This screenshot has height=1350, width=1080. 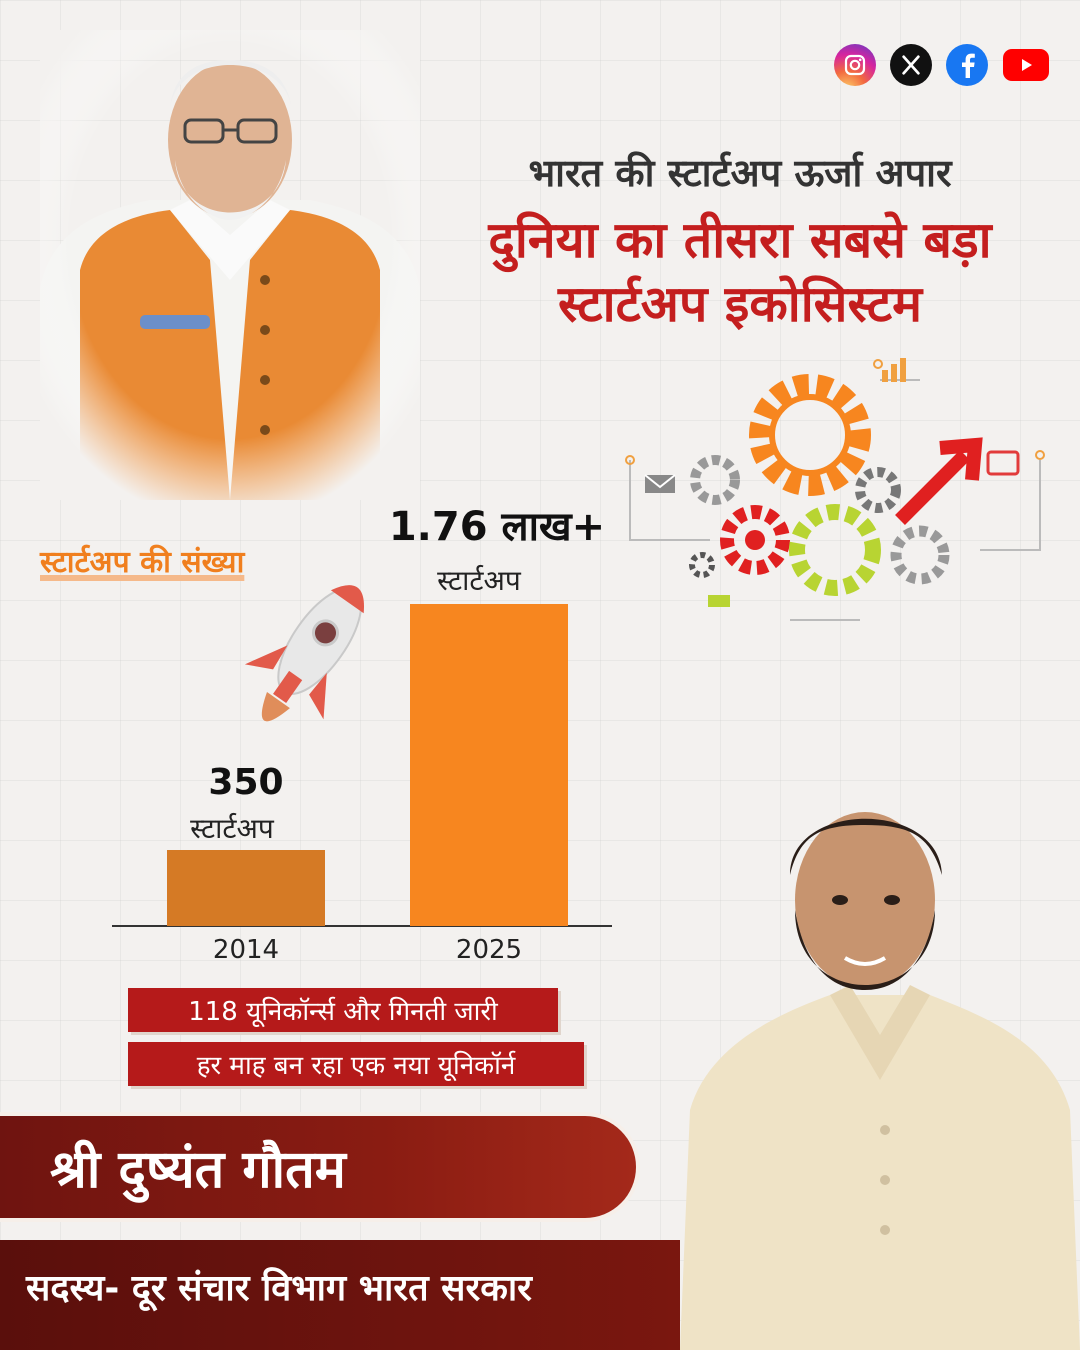 I want to click on social-icons, so click(x=942, y=65).